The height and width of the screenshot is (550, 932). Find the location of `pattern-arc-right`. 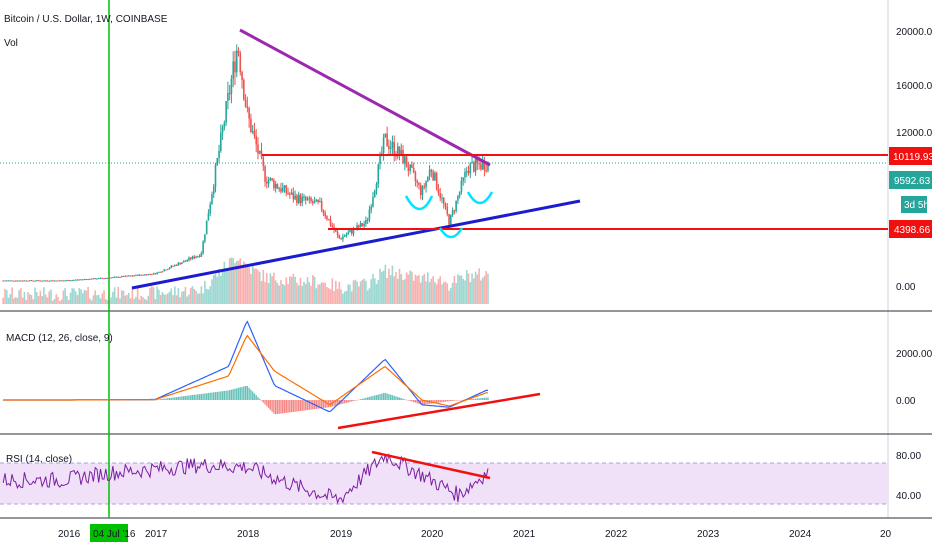

pattern-arc-right is located at coordinates (480, 198).